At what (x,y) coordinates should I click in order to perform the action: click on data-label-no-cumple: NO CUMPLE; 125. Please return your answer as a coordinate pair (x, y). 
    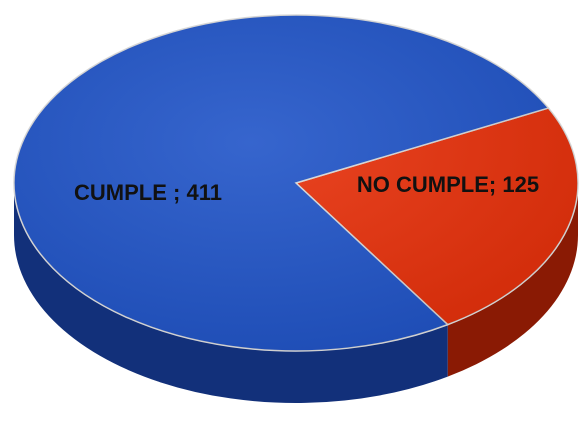
    Looking at the image, I should click on (448, 184).